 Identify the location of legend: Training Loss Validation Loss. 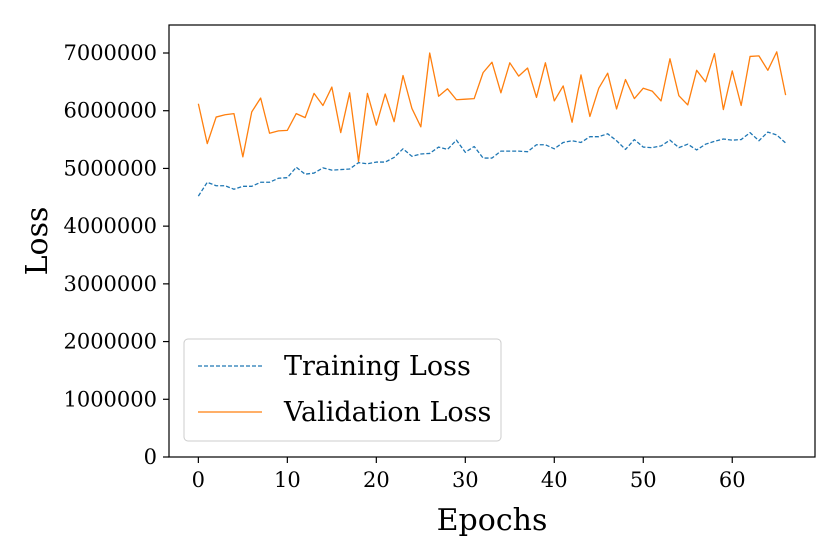
(342, 390).